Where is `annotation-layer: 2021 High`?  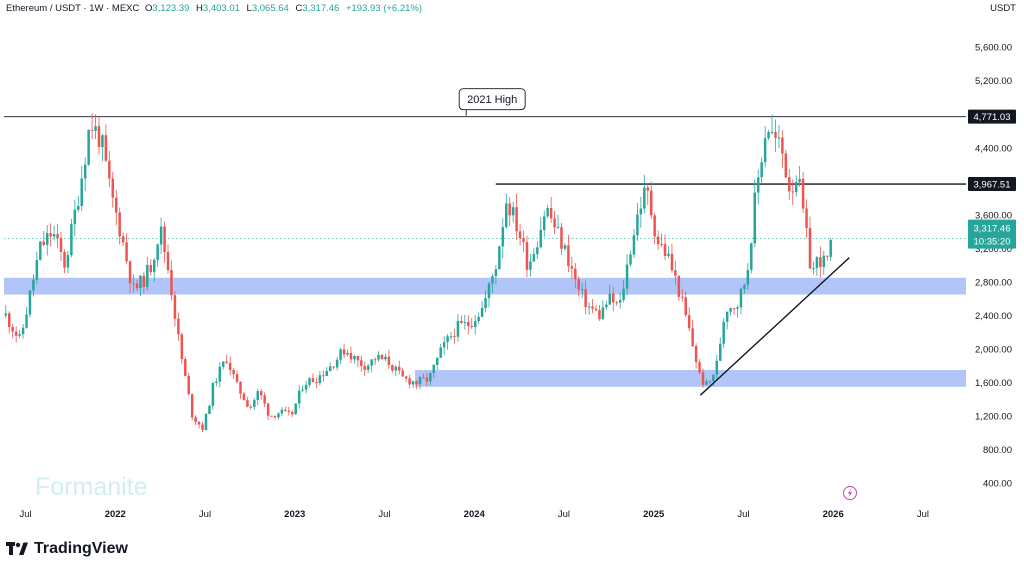 annotation-layer: 2021 High is located at coordinates (492, 102).